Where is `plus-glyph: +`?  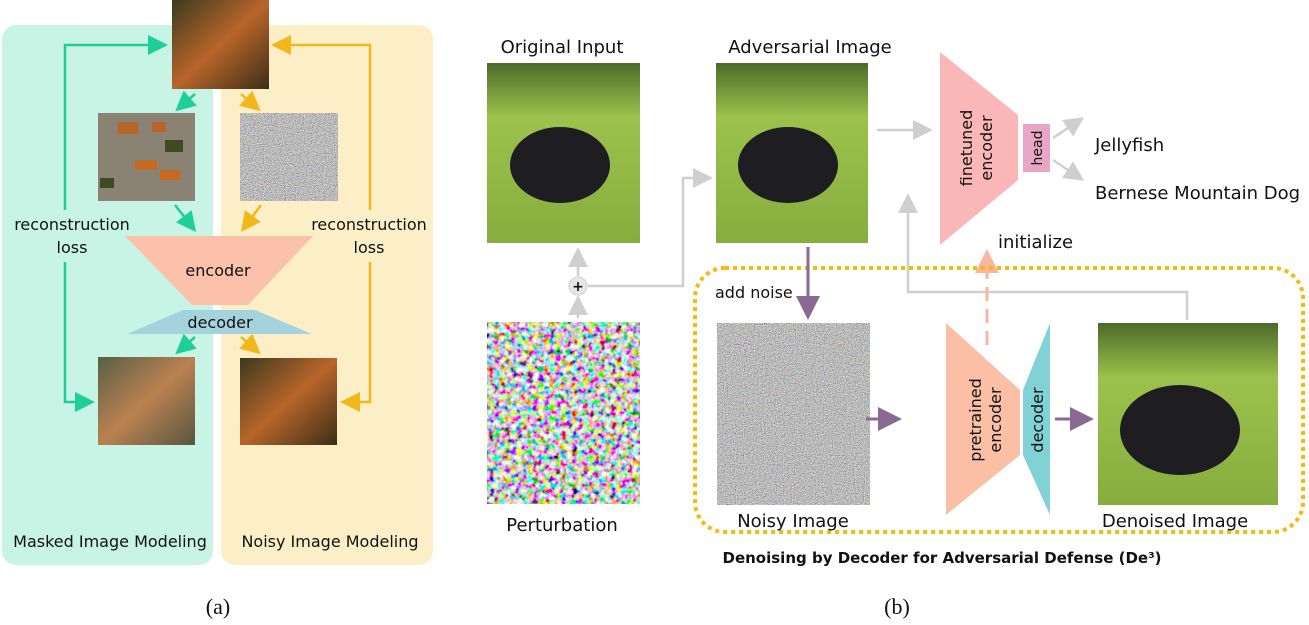 plus-glyph: + is located at coordinates (578, 287).